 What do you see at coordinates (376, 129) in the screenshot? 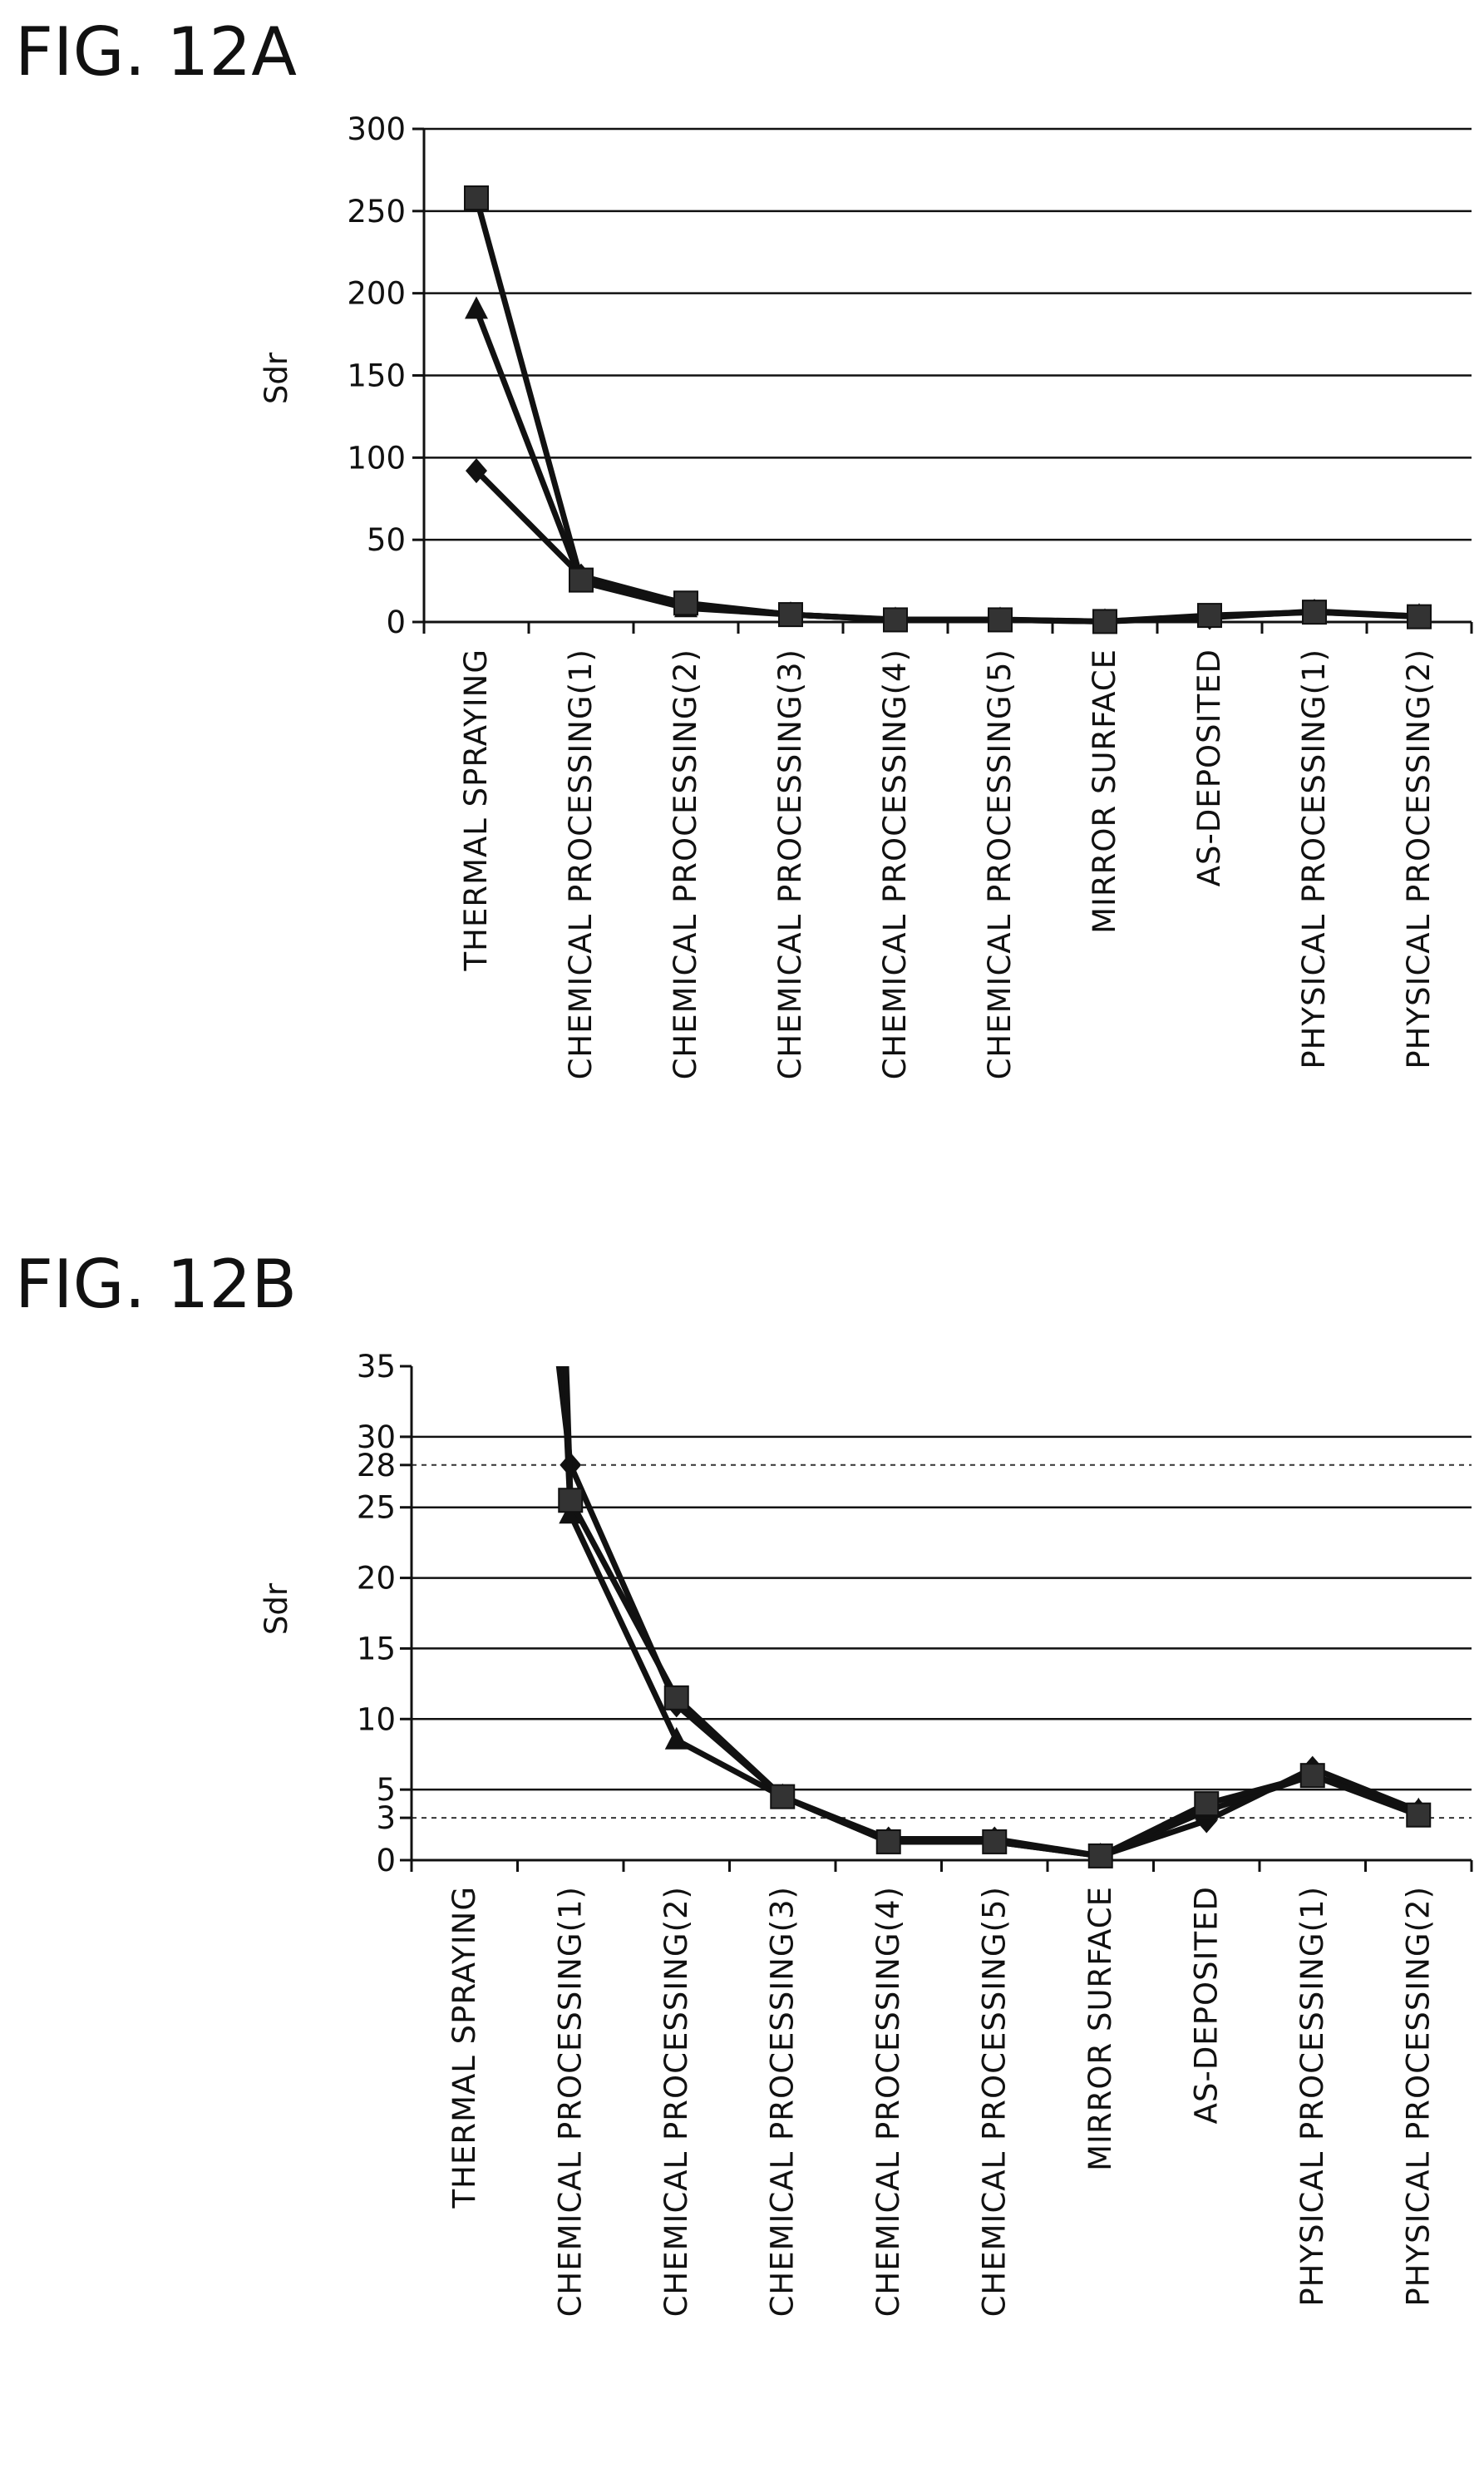
I see `y-tick-label: 300` at bounding box center [376, 129].